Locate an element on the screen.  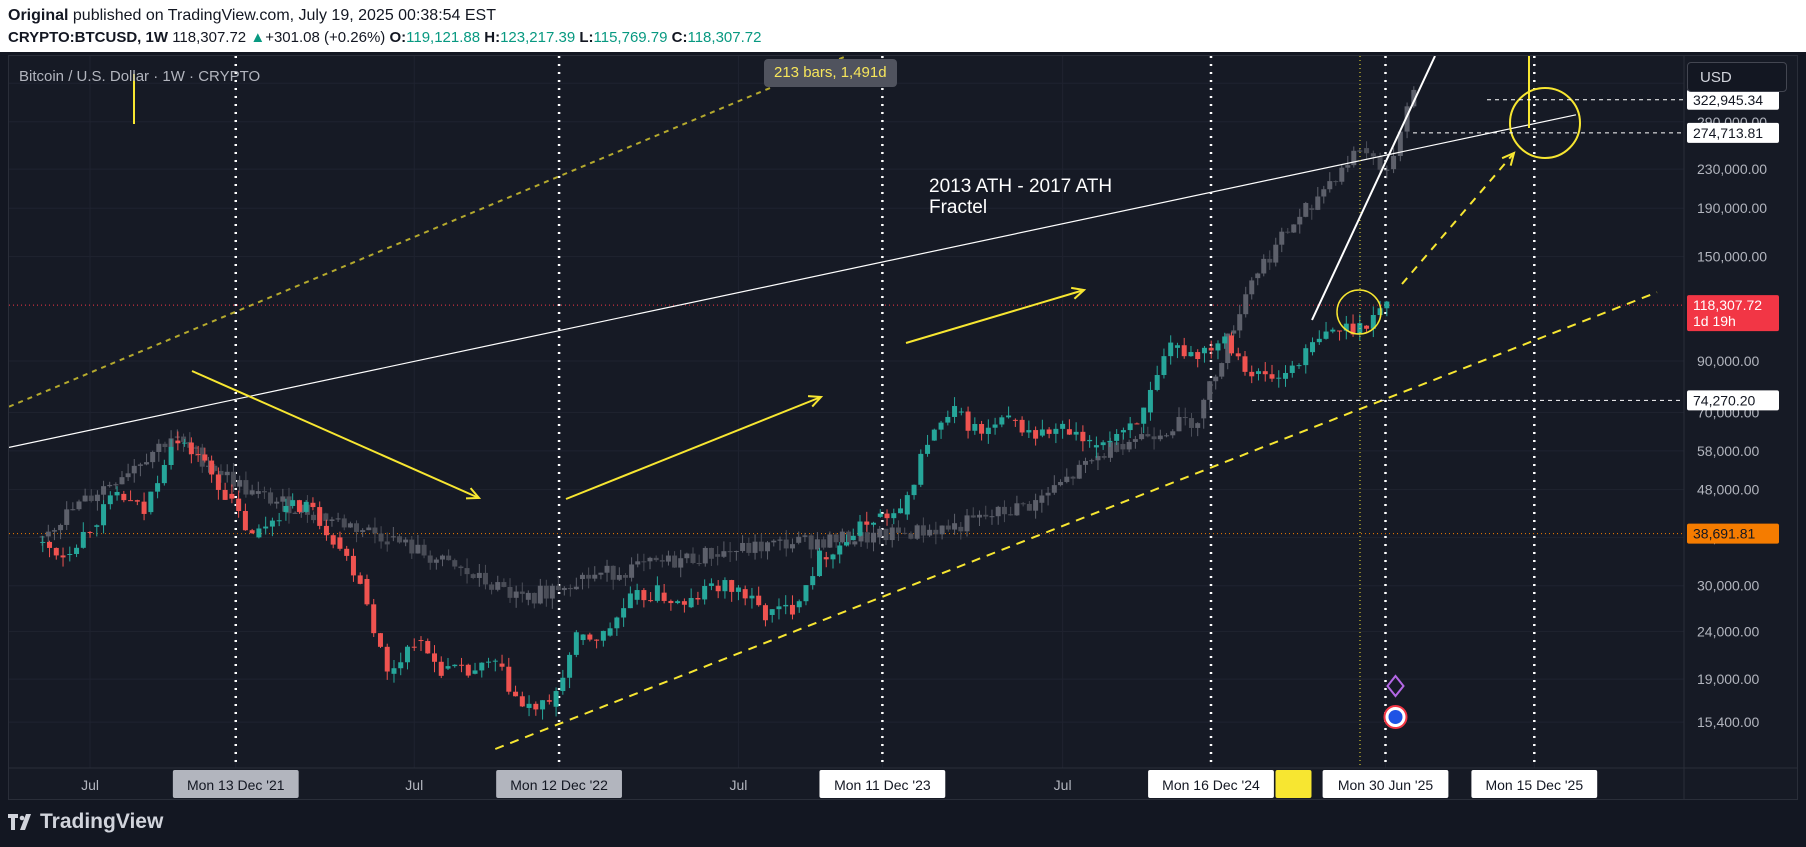
footer-brand: TradingView is located at coordinates (85, 822).